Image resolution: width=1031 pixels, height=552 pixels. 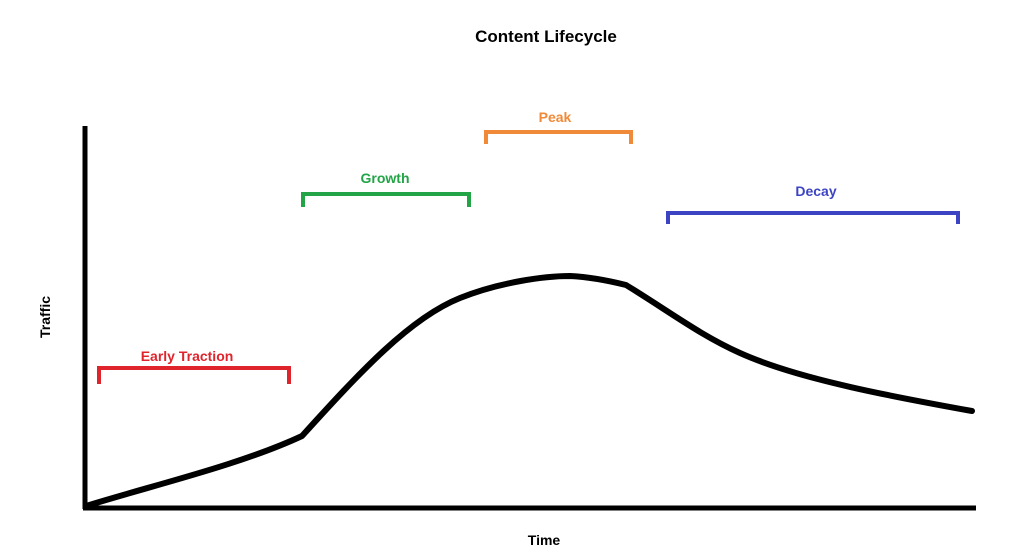 I want to click on bracket-early-traction, so click(x=194, y=375).